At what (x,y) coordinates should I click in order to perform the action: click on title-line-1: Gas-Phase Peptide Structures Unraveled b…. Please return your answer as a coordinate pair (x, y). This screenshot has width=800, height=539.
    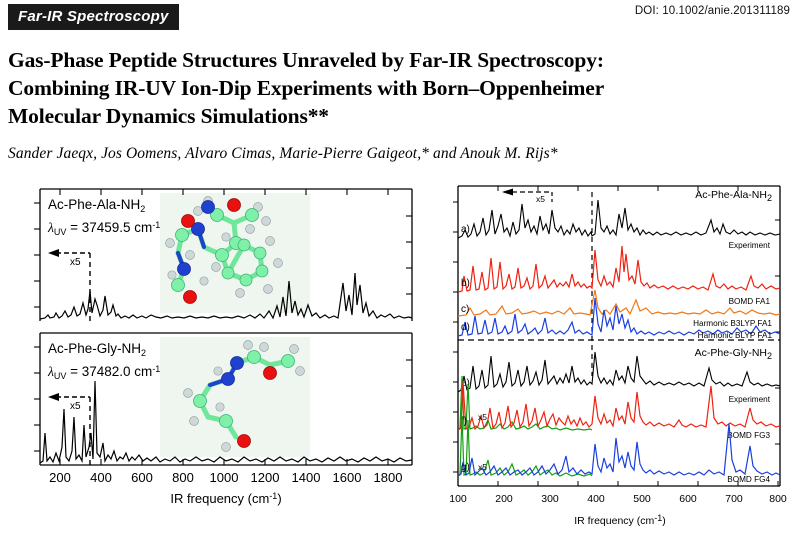
    Looking at the image, I should click on (306, 60).